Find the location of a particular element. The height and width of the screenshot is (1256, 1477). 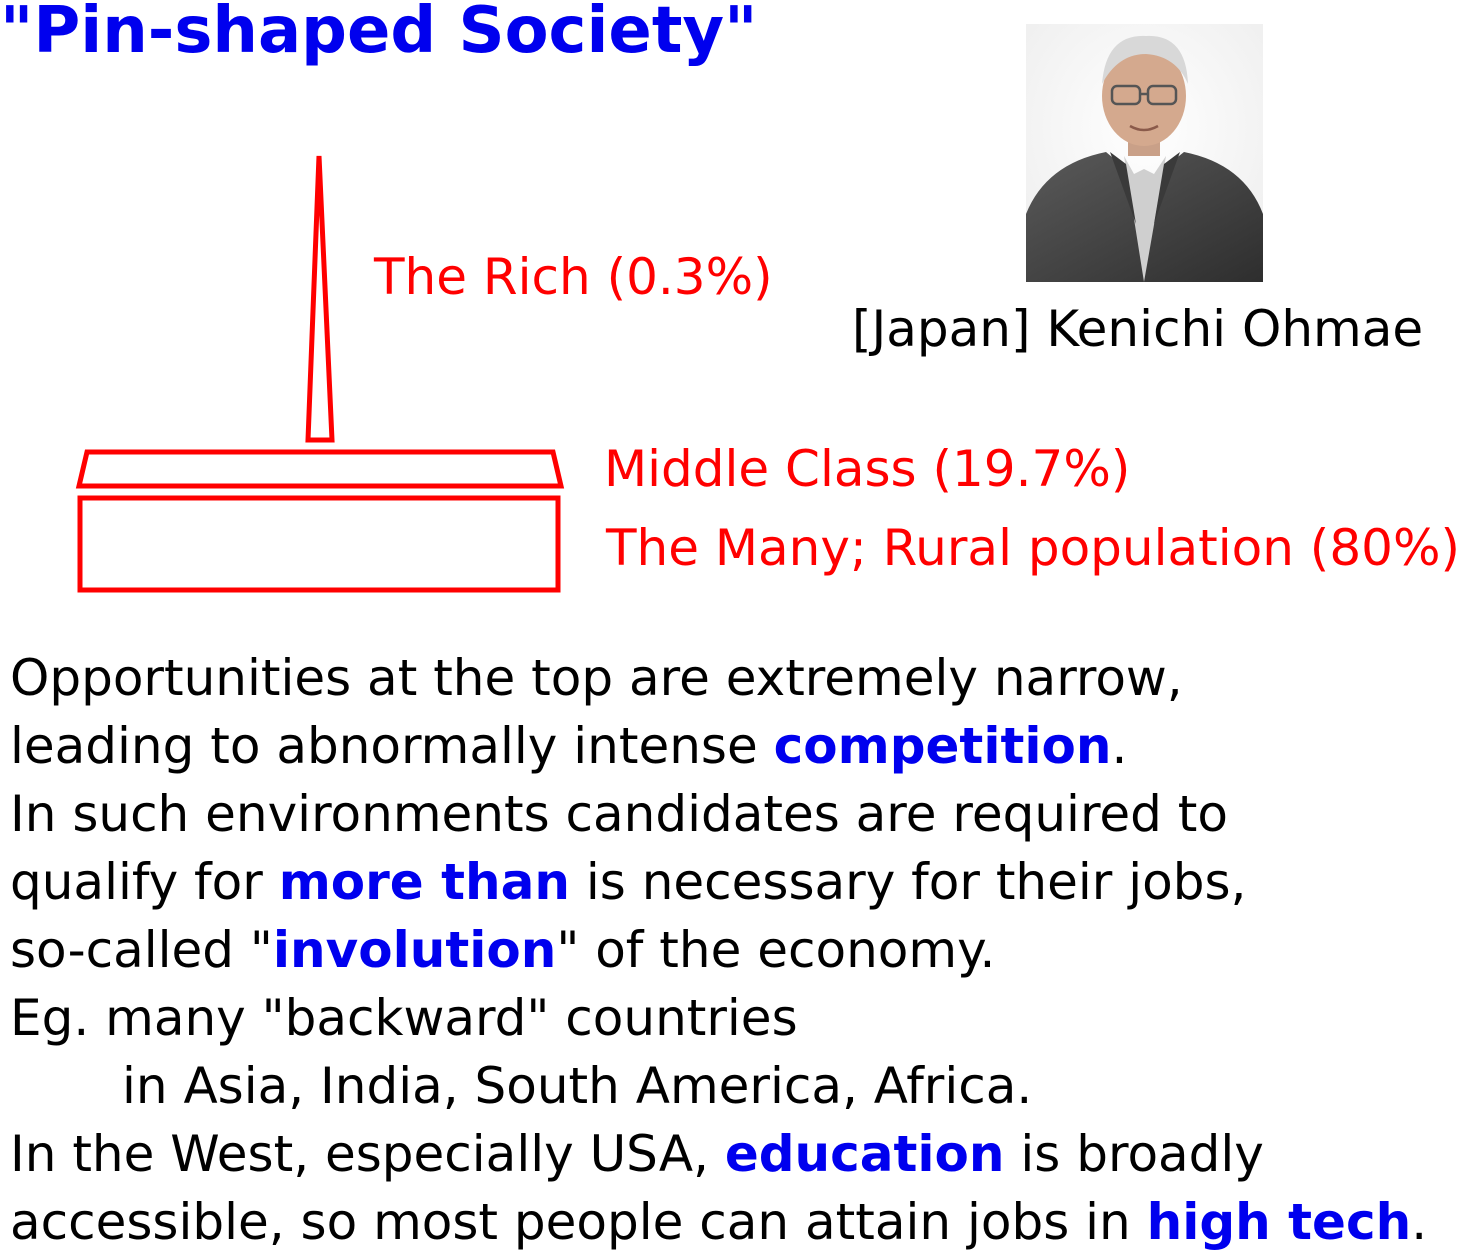

highlight-more-than: more than is located at coordinates (424, 882).